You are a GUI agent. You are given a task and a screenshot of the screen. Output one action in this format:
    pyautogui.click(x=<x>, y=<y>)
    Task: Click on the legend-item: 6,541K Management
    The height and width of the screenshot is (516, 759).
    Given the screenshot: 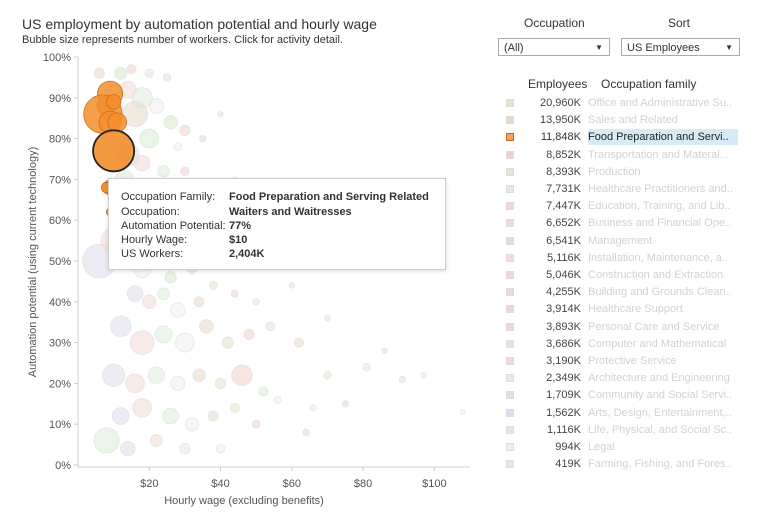 What is the action you would take?
    pyautogui.click(x=620, y=241)
    